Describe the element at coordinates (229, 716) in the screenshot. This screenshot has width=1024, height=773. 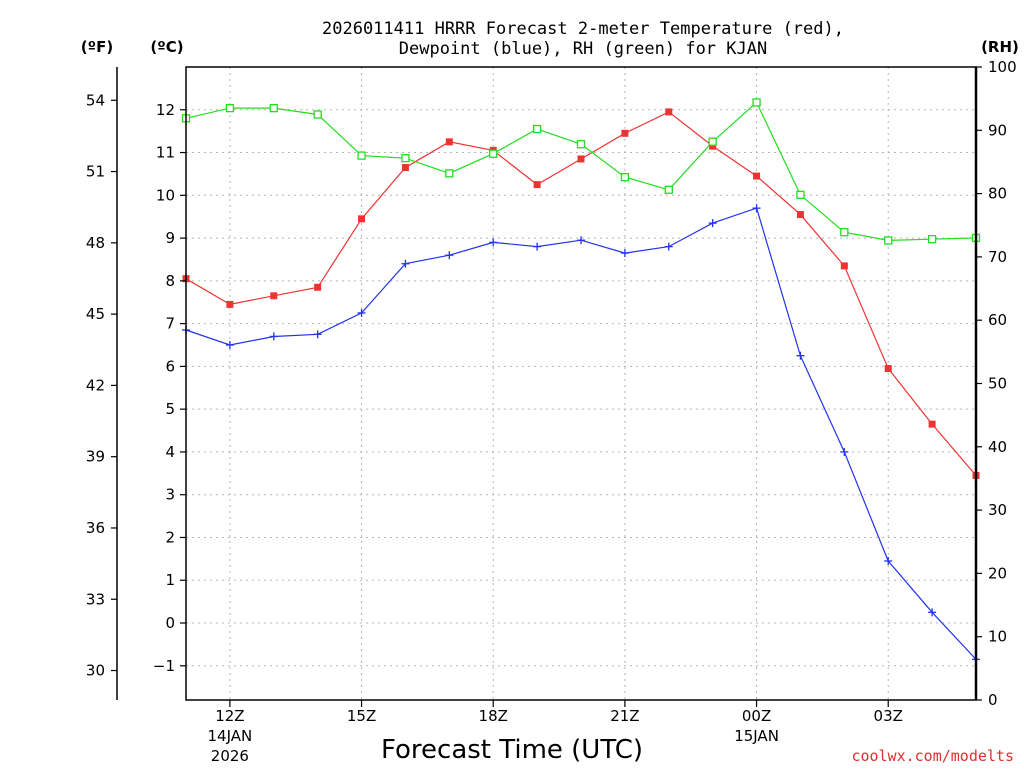
I see `x-tick-label: 12Z` at that location.